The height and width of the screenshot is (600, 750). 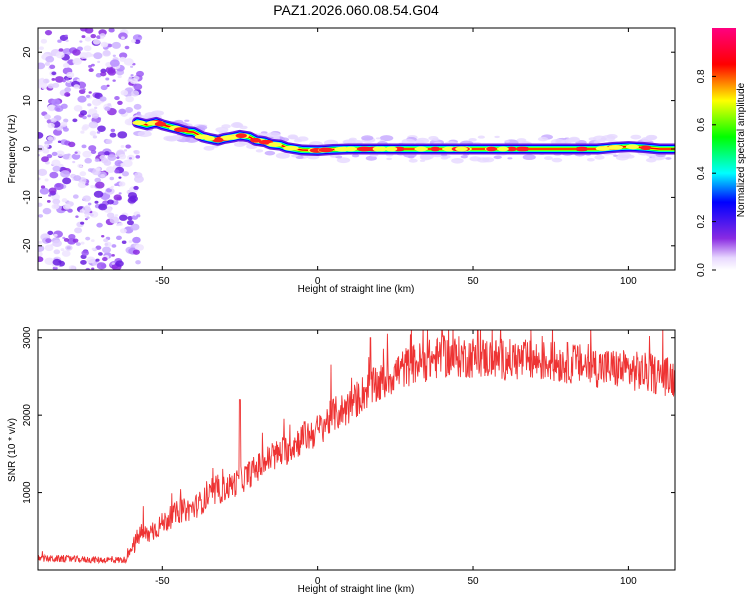 What do you see at coordinates (27, 245) in the screenshot?
I see `y-tick-label: -20` at bounding box center [27, 245].